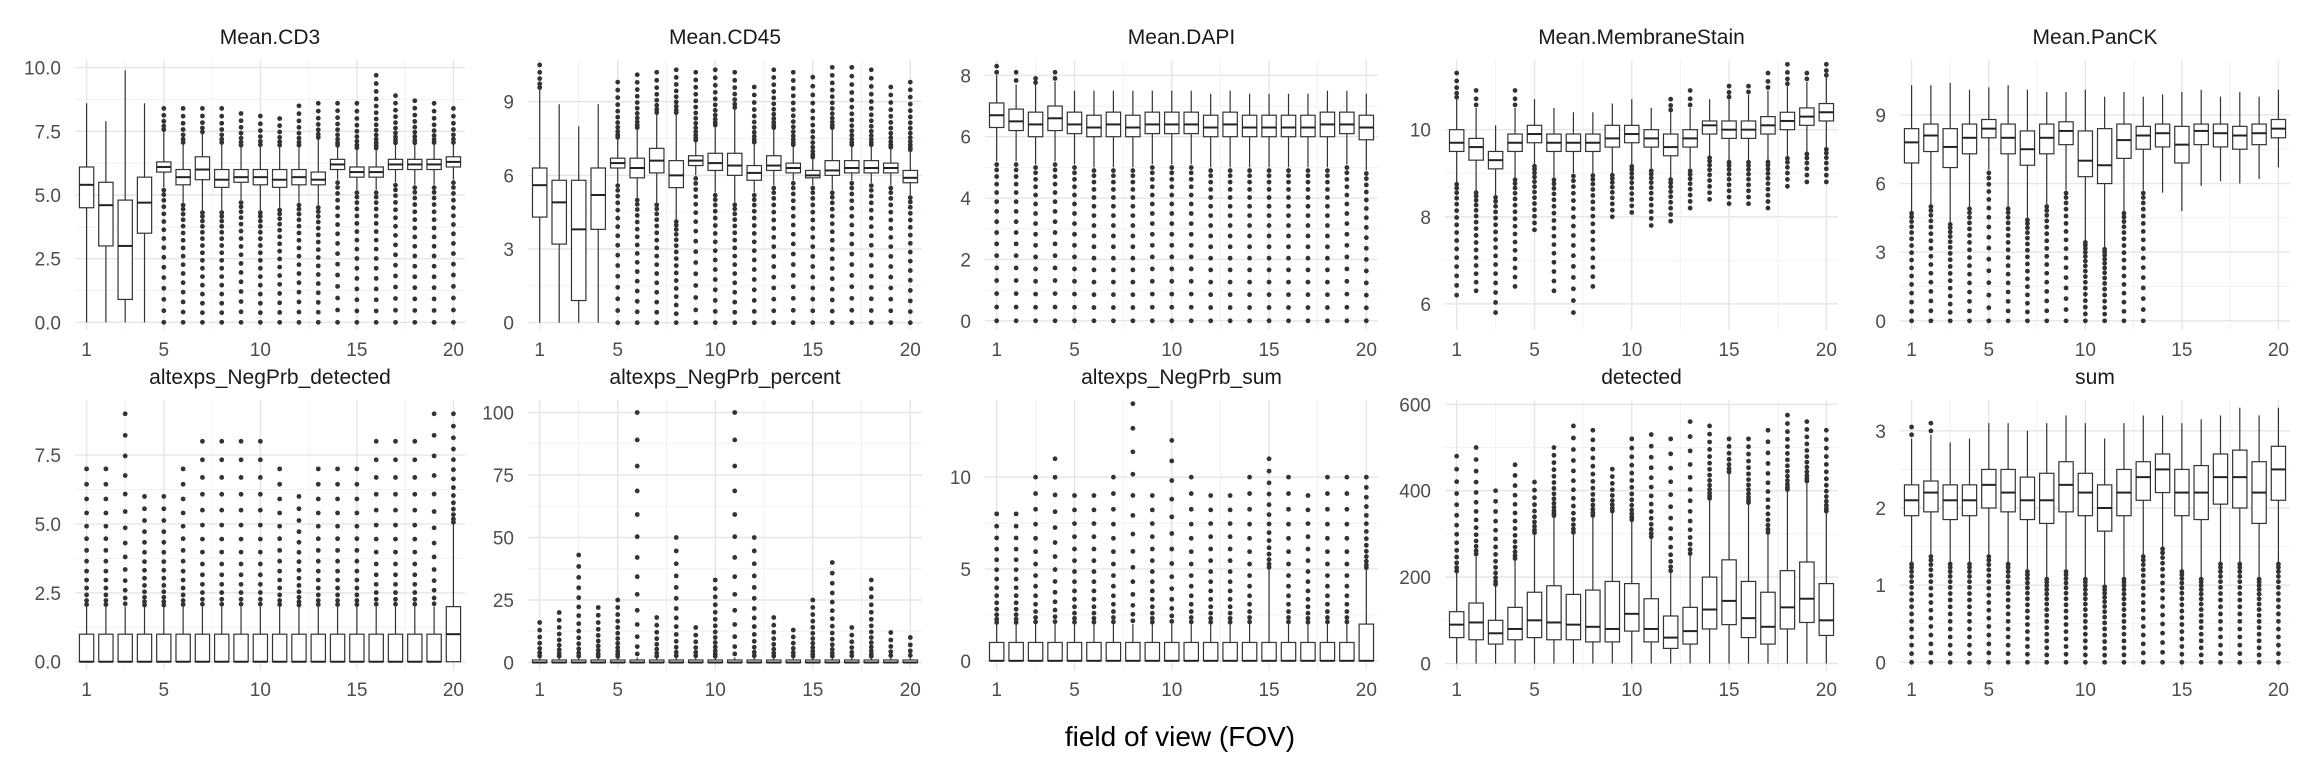  Describe the element at coordinates (965, 199) in the screenshot. I see `y-tick-label: 4` at that location.